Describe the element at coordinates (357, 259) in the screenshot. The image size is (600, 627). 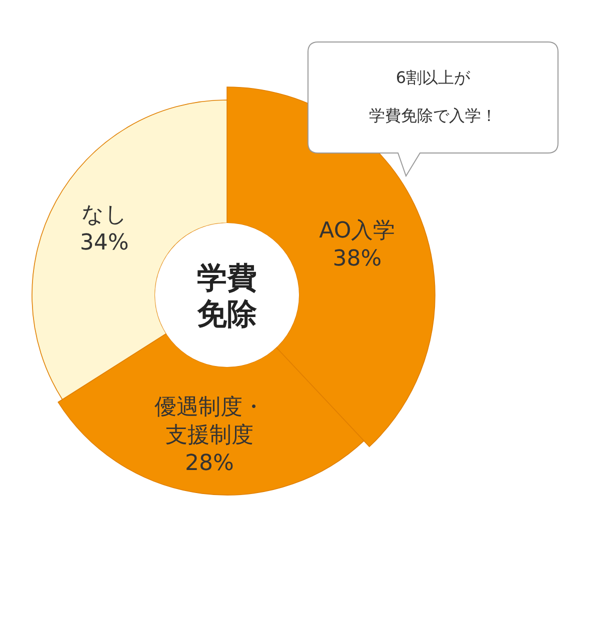
I see `data-label: 38%` at that location.